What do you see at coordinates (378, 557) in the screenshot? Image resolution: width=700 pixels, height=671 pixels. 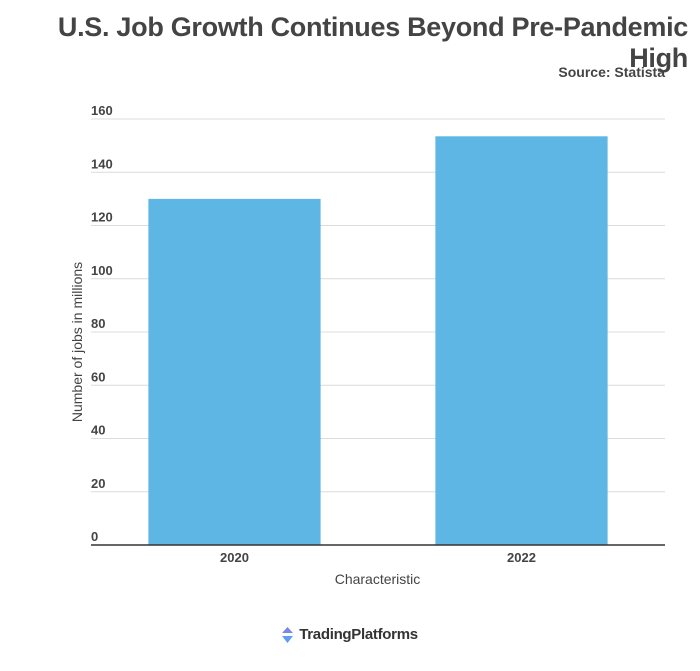 I see `x-tick-labels: 2020 2022` at bounding box center [378, 557].